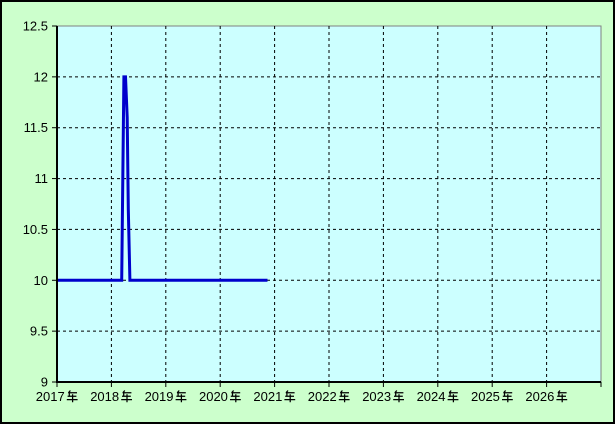 The width and height of the screenshot is (615, 424). Describe the element at coordinates (235, 396) in the screenshot. I see `kanji-year-glyph-2020` at that location.